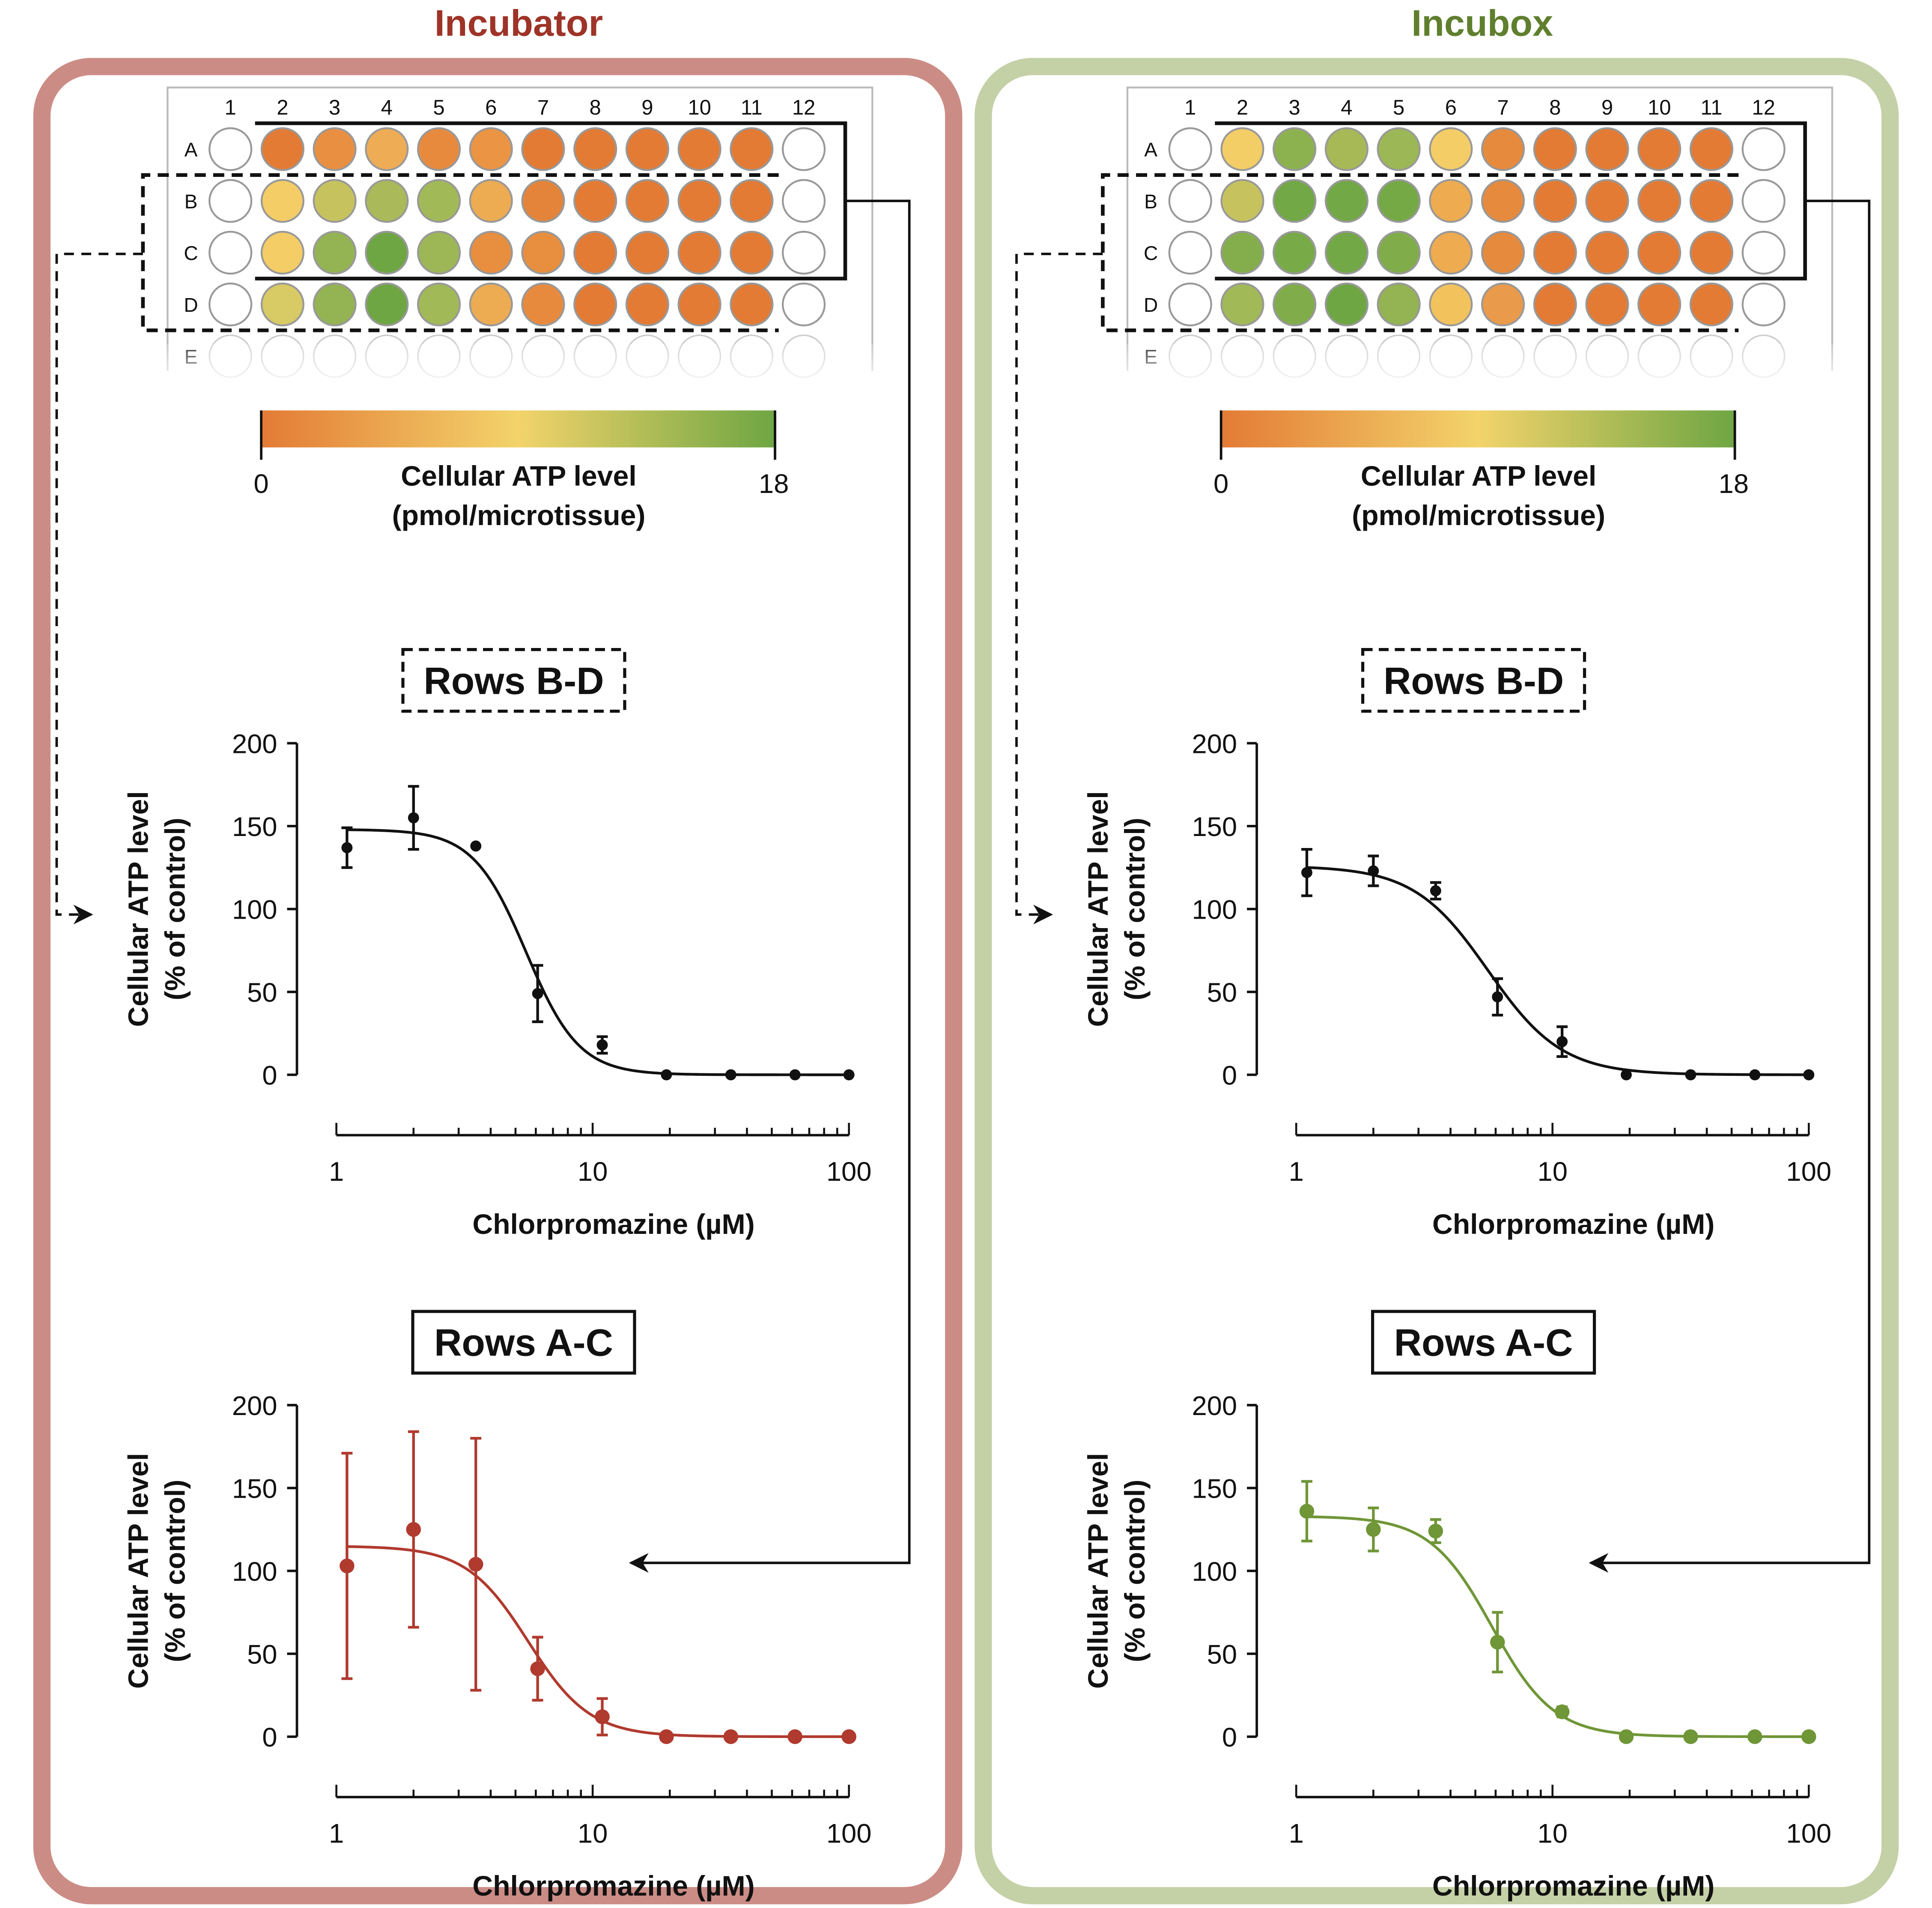 Image resolution: width=1932 pixels, height=1908 pixels. Describe the element at coordinates (1150, 201) in the screenshot. I see `plate-row-label: B` at that location.